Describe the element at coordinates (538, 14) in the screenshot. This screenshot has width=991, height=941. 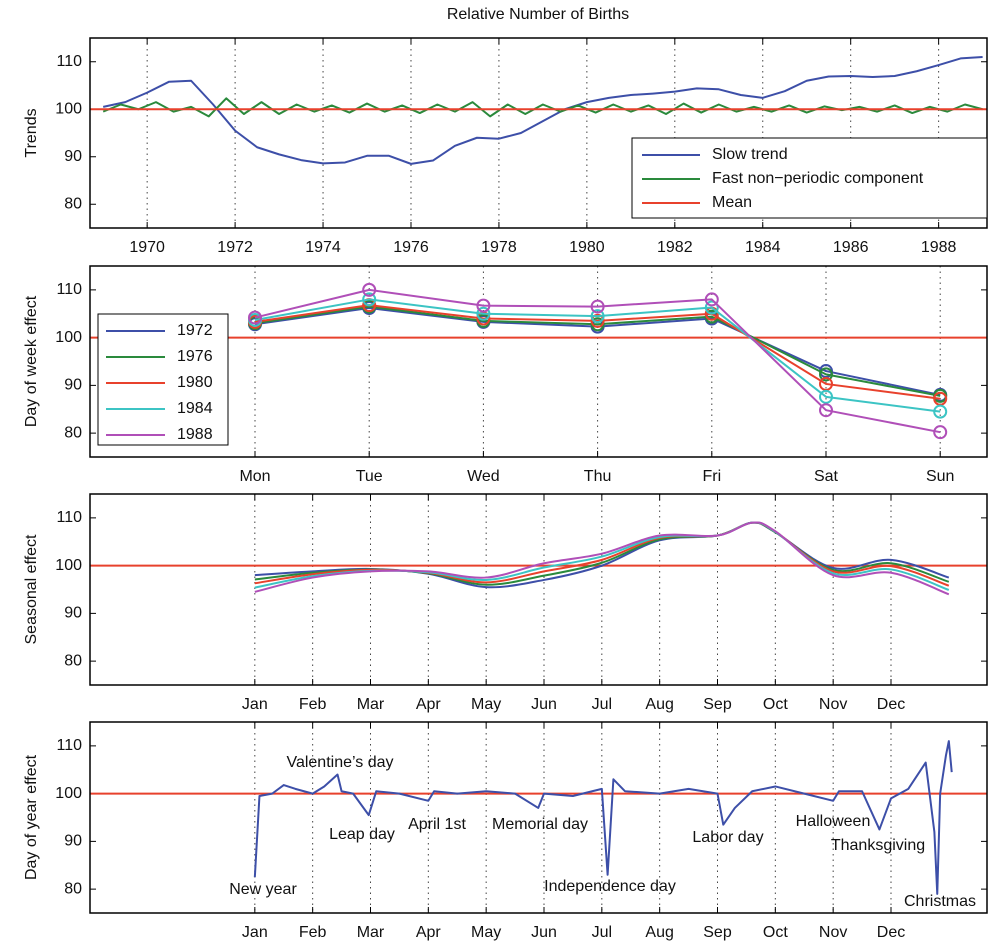
I see `chart-title: Relative Number of Births` at that location.